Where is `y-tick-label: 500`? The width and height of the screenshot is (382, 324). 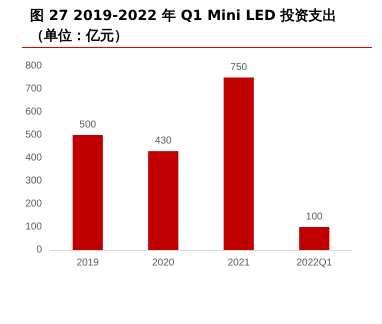
y-tick-label: 500 is located at coordinates (33, 135).